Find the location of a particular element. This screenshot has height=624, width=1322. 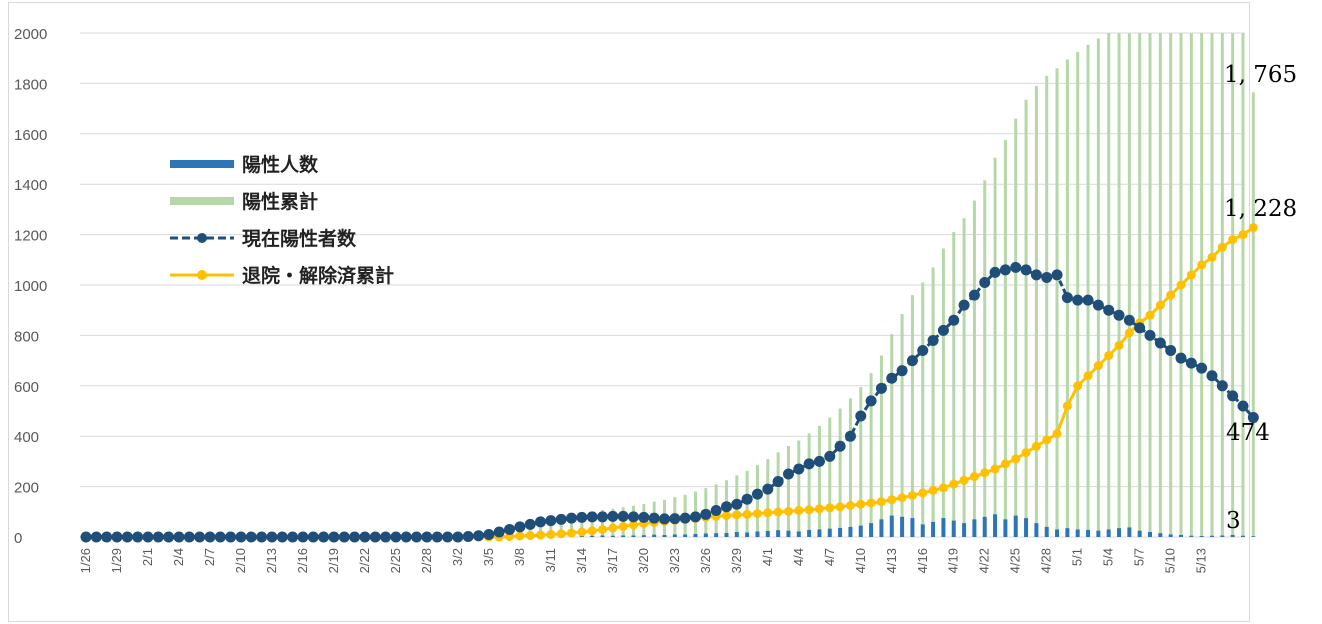

x-tick-label: 4/7 is located at coordinates (829, 557).